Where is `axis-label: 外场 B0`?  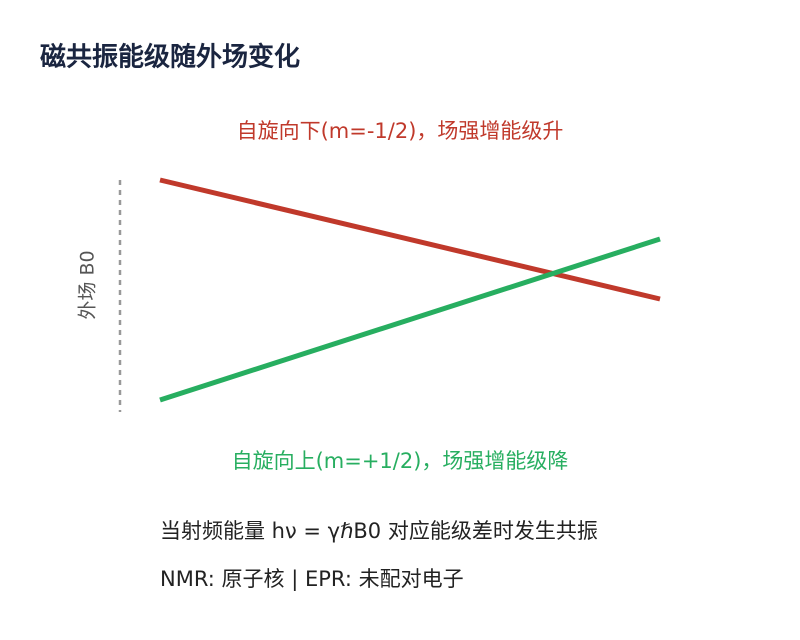
axis-label: 外场 B0 is located at coordinates (88, 284).